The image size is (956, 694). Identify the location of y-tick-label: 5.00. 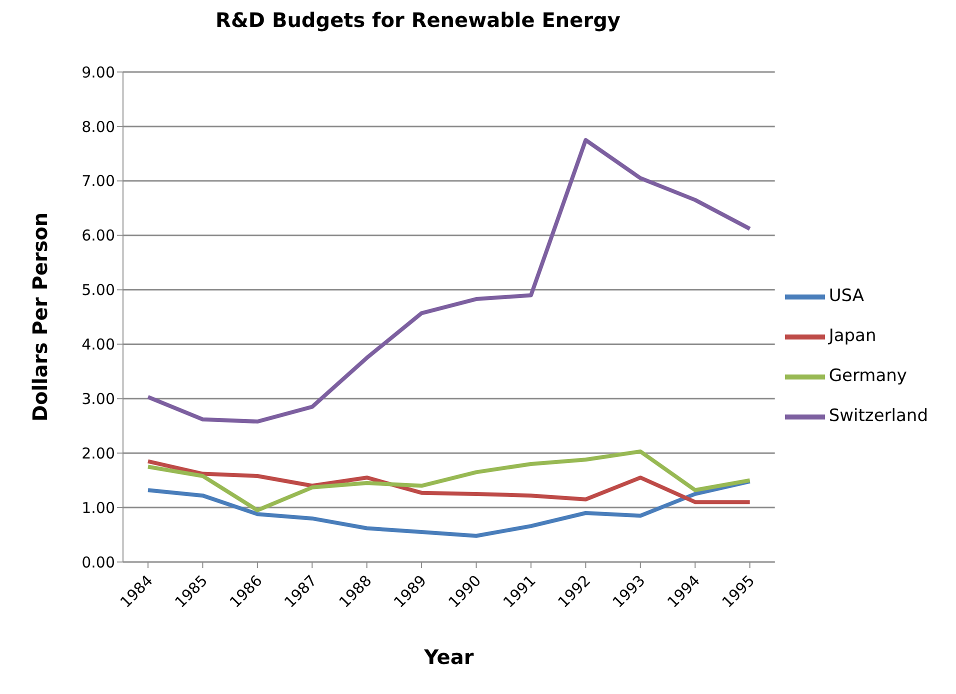
(98, 290).